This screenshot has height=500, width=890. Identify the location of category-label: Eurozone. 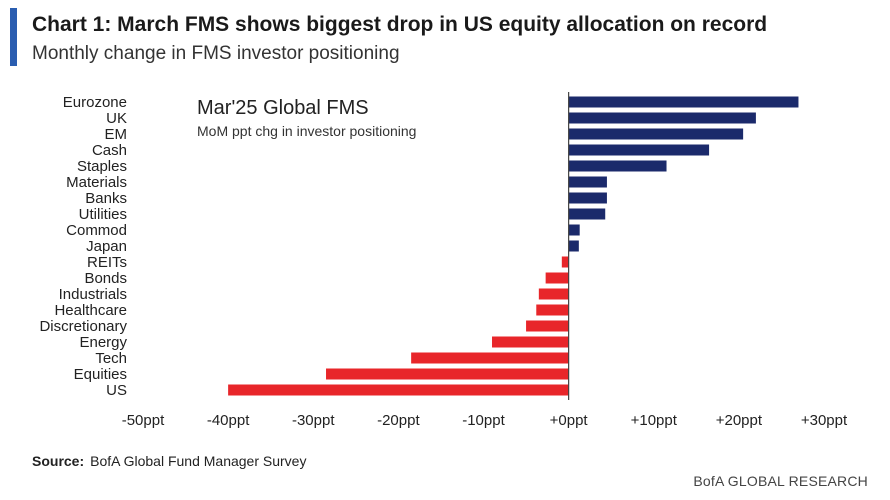
(95, 102).